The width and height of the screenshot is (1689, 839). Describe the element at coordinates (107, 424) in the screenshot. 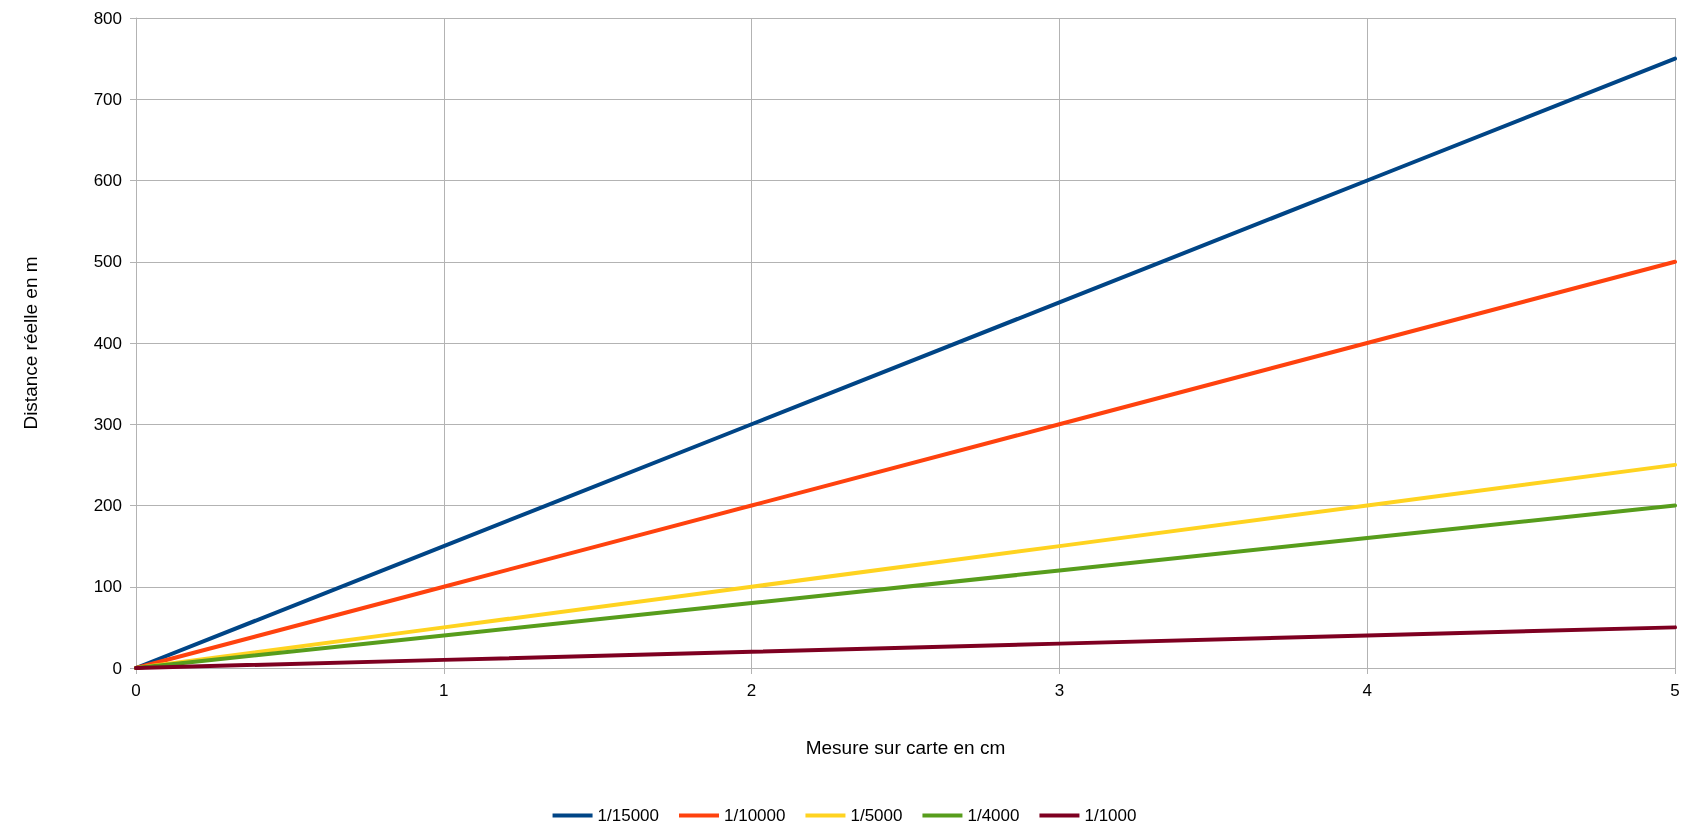

I see `y-tick-label: 300` at that location.